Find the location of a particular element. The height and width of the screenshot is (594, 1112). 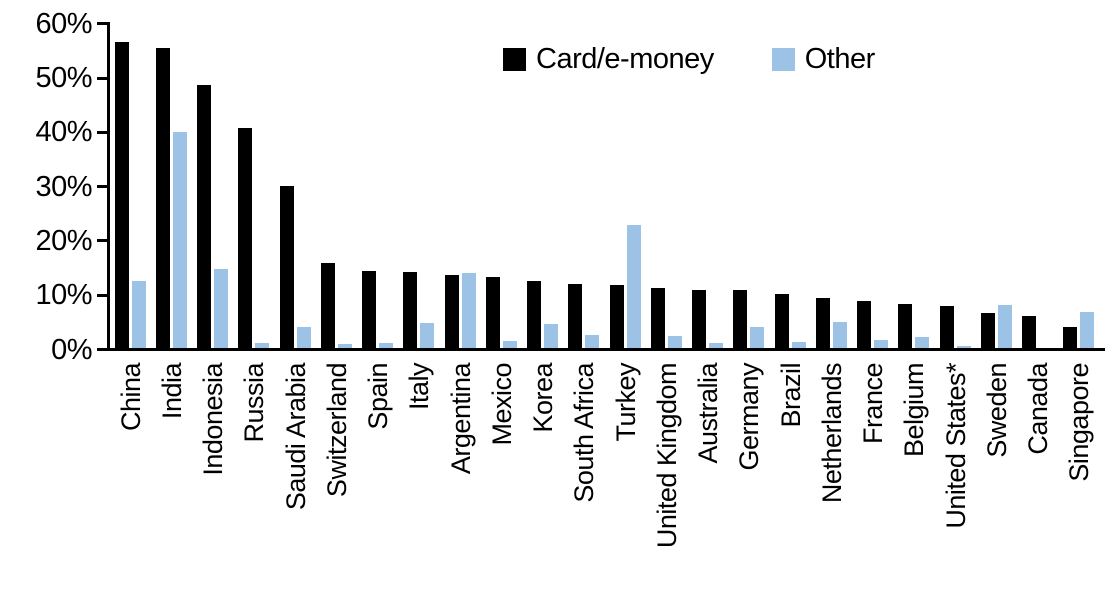

x-category-label: Singapore is located at coordinates (1079, 422).